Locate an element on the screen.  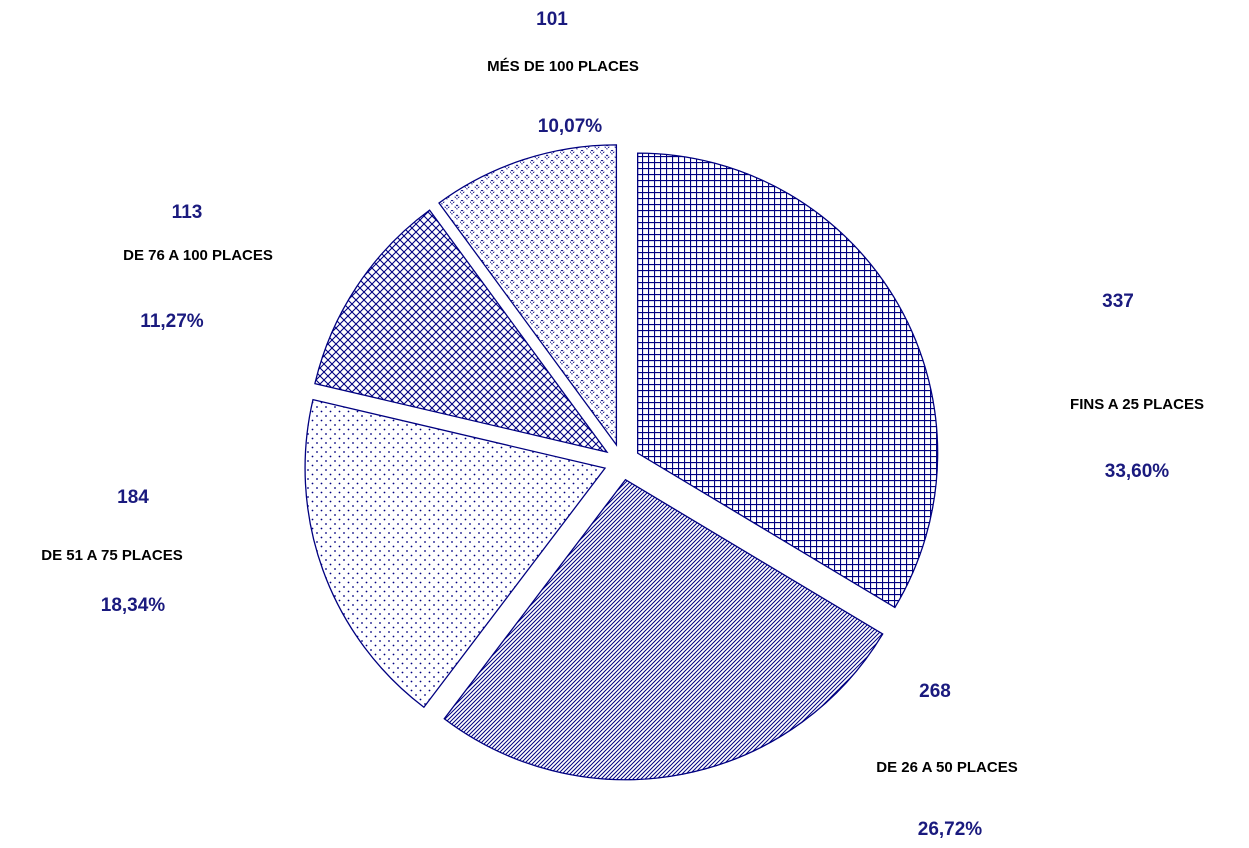
category-label: MÉS DE 100 PLACES is located at coordinates (563, 66).